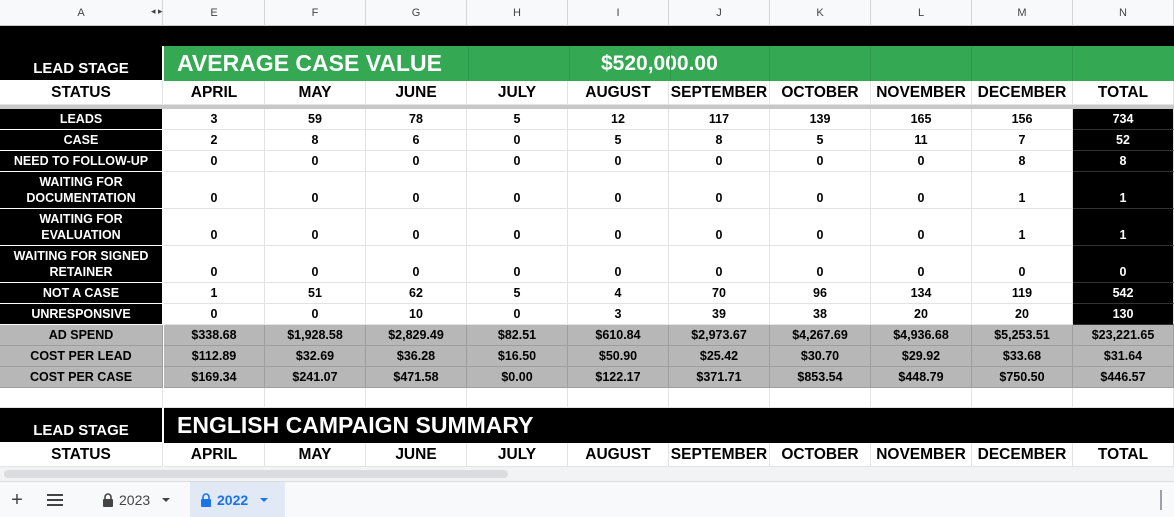 Image resolution: width=1174 pixels, height=517 pixels. What do you see at coordinates (1022, 356) in the screenshot?
I see `money-cell: $33.68` at bounding box center [1022, 356].